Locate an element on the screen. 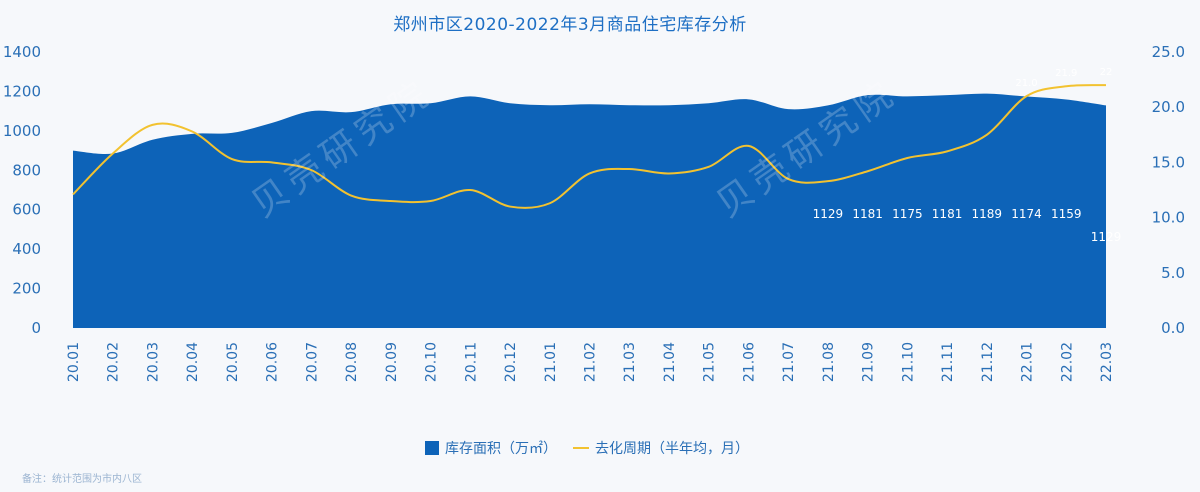 Image resolution: width=1200 pixels, height=492 pixels. legend-area-label: 库存面积（万㎡） is located at coordinates (501, 449).